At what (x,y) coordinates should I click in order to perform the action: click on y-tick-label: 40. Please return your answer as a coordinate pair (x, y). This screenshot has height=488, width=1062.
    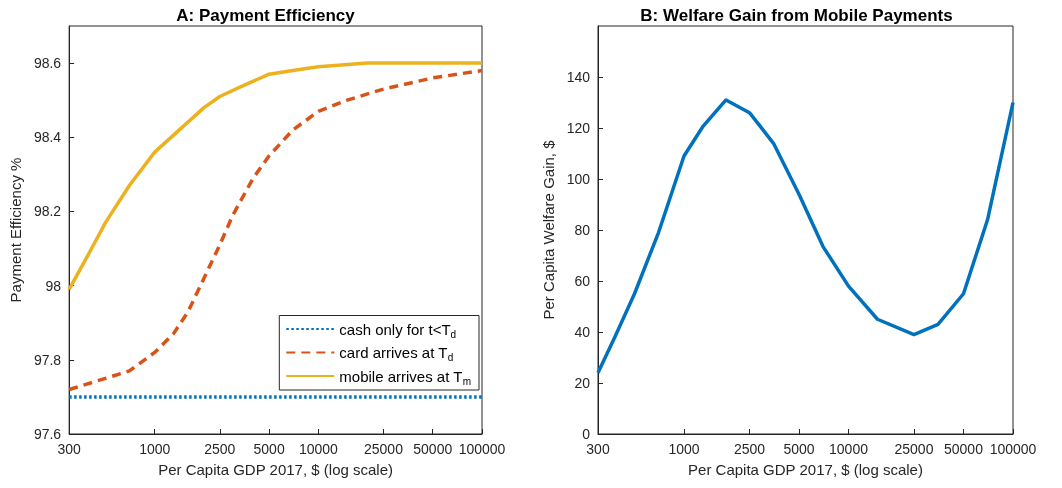
    Looking at the image, I should click on (582, 332).